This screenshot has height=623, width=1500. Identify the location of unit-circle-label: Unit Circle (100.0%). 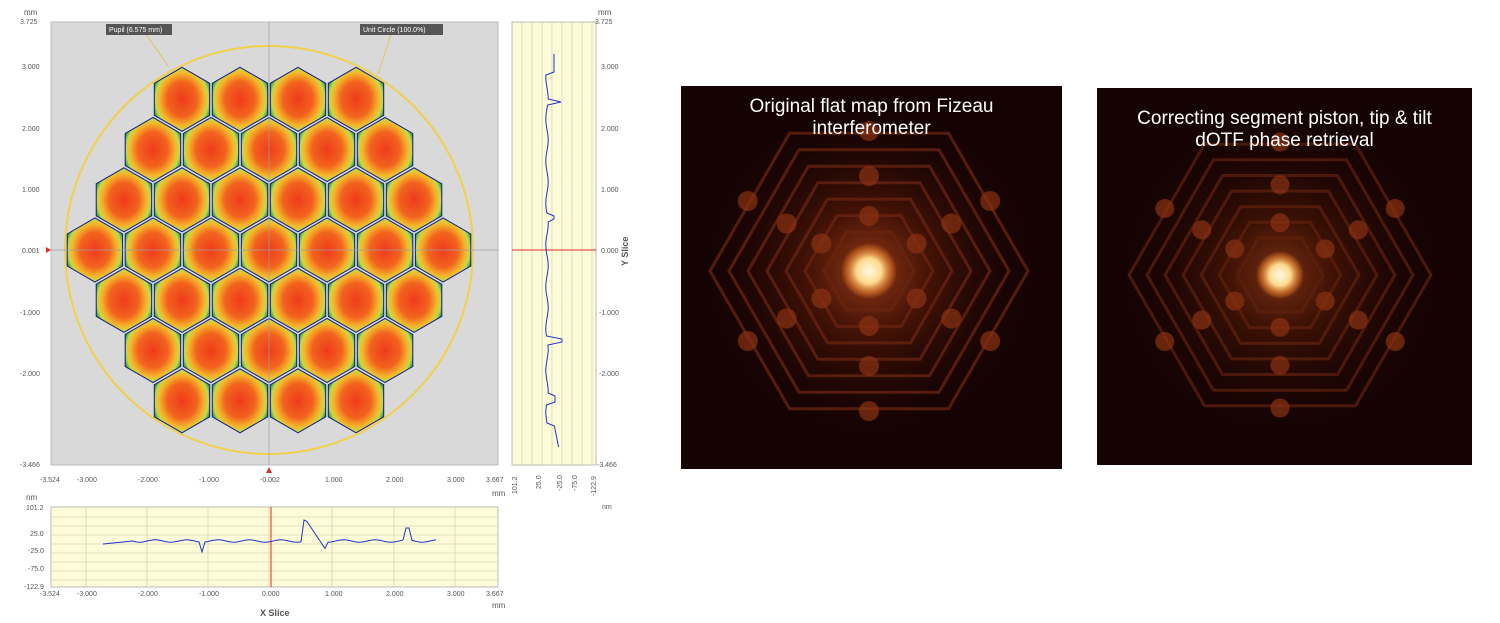
(394, 30).